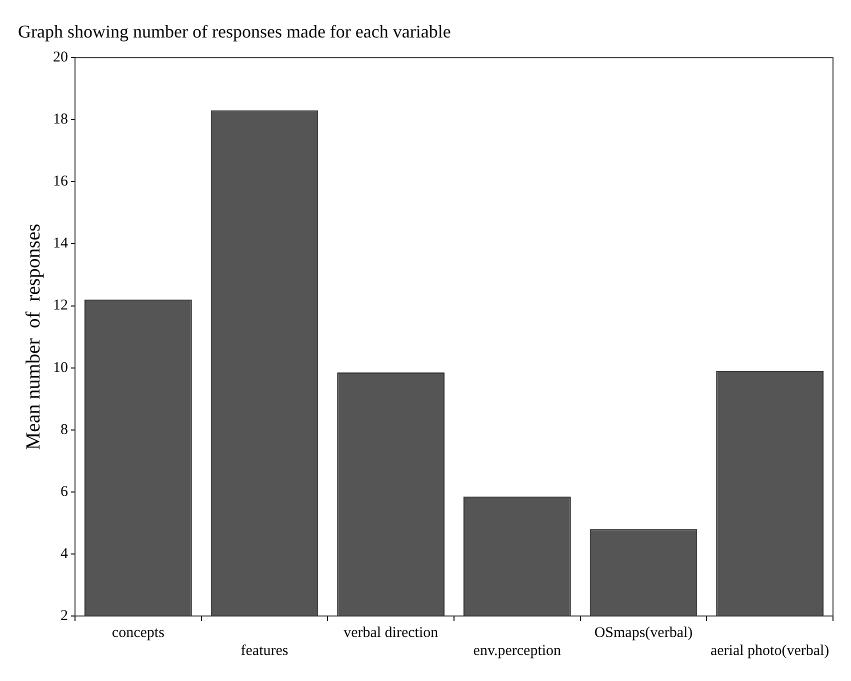 This screenshot has height=681, width=851. I want to click on y-tick-label: 6, so click(64, 492).